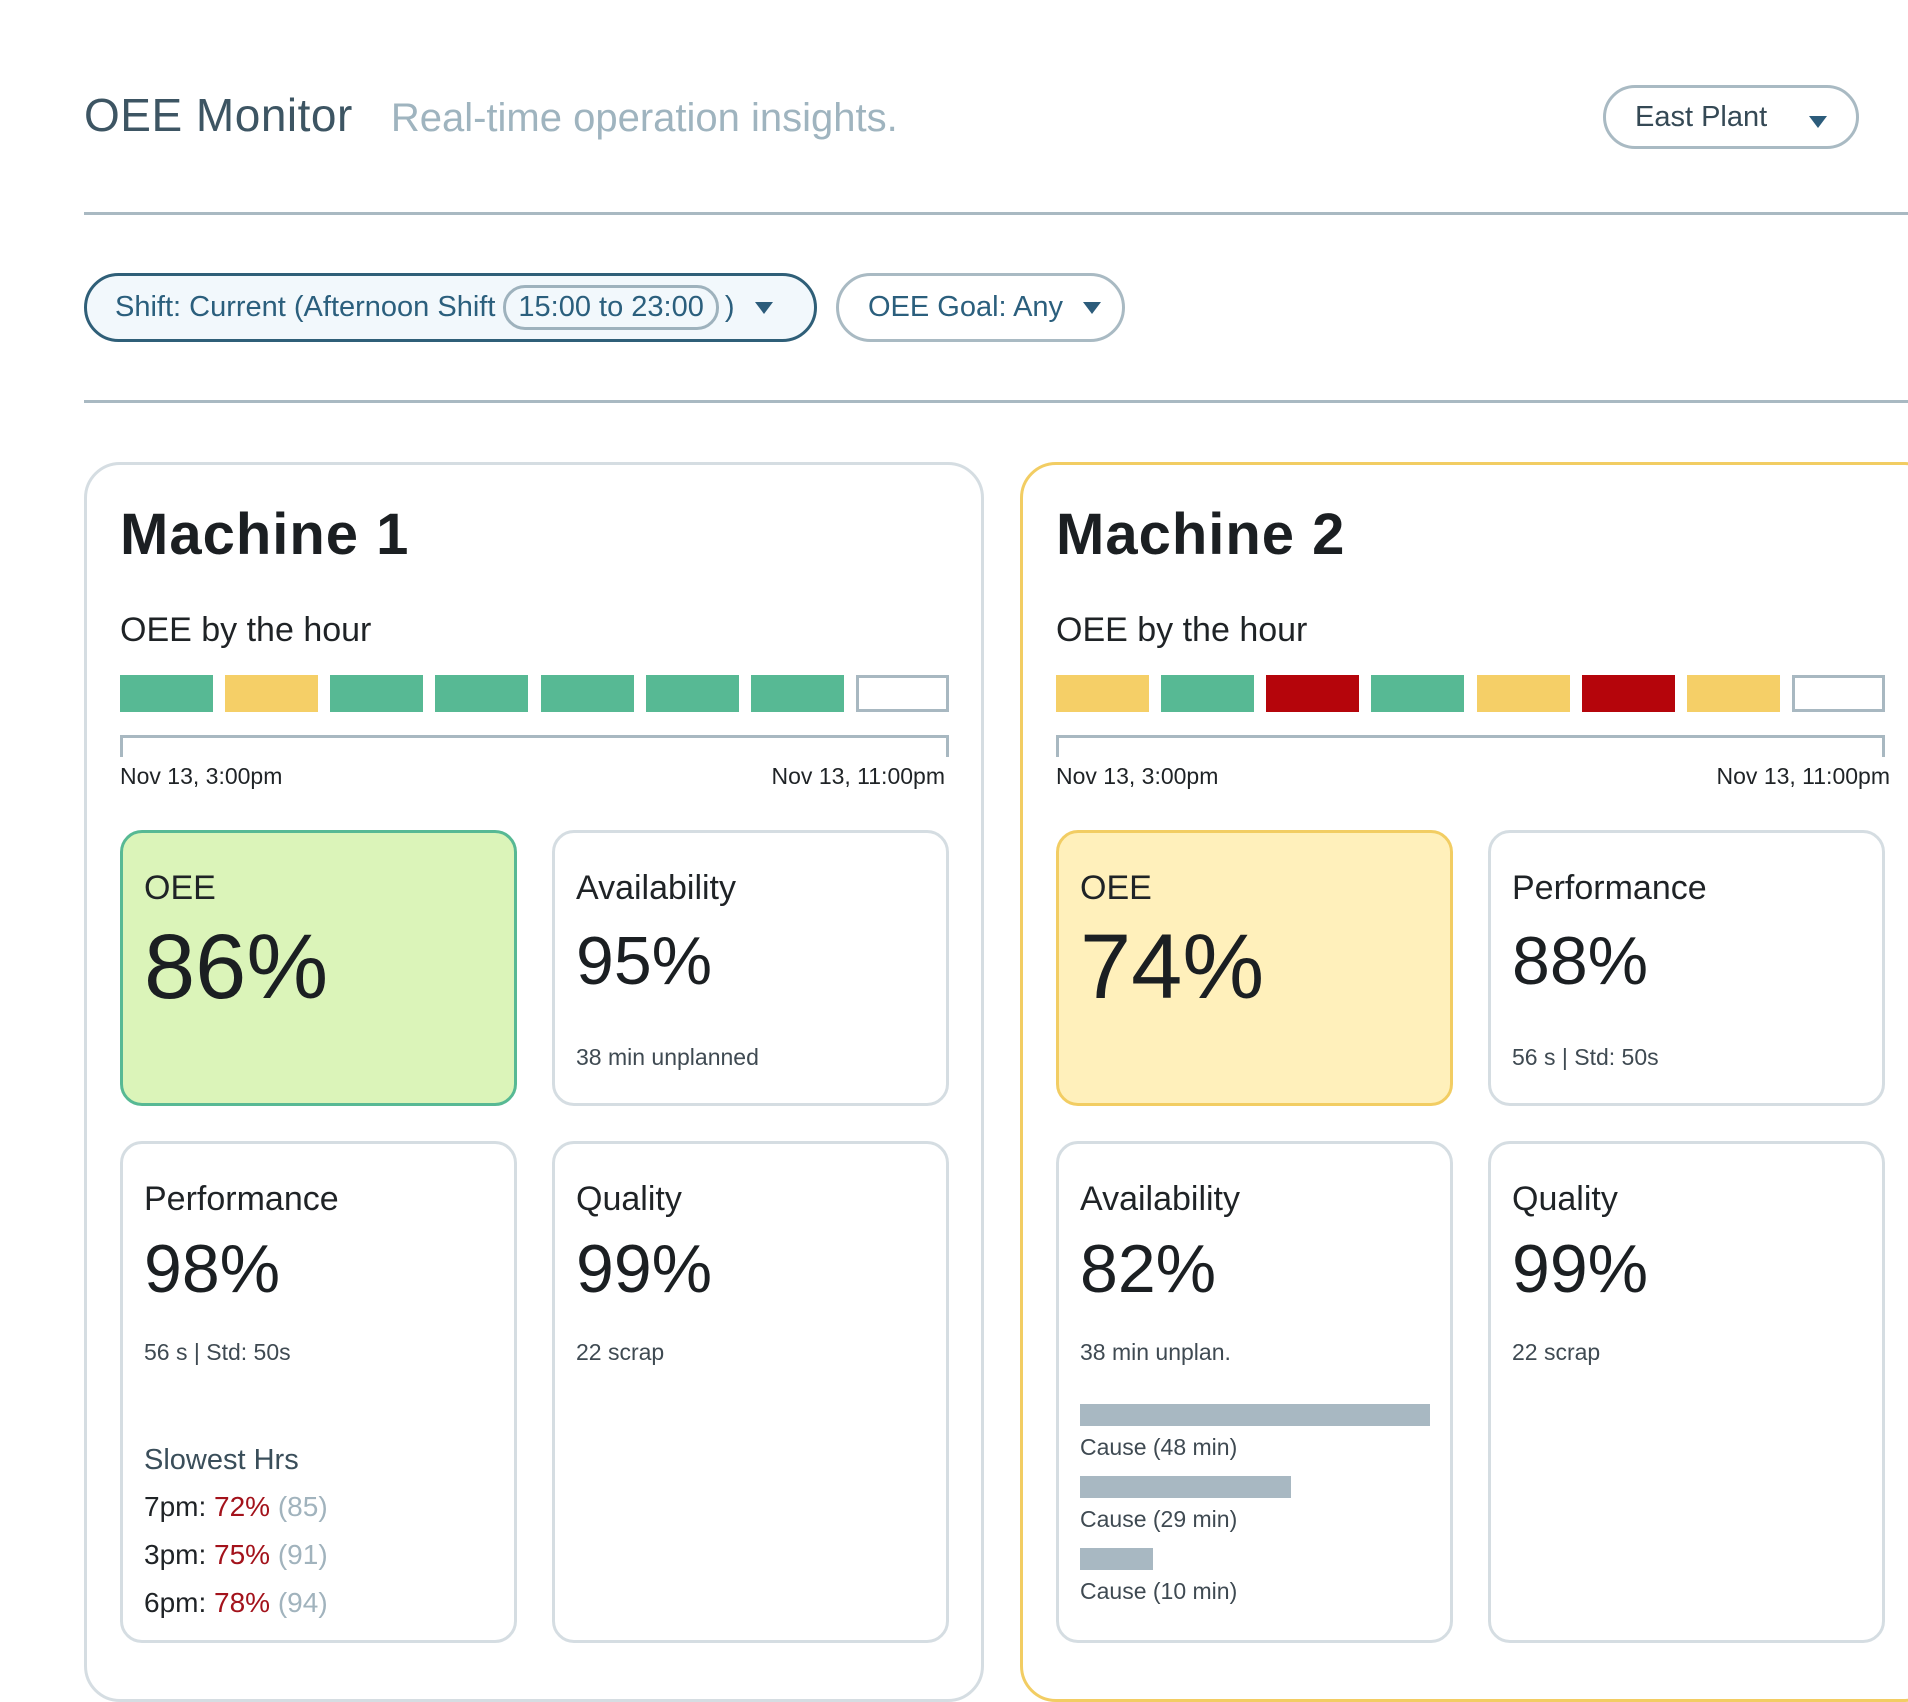 The image size is (1908, 1702). I want to click on slowest-hours-title: Slowest Hrs, so click(221, 1460).